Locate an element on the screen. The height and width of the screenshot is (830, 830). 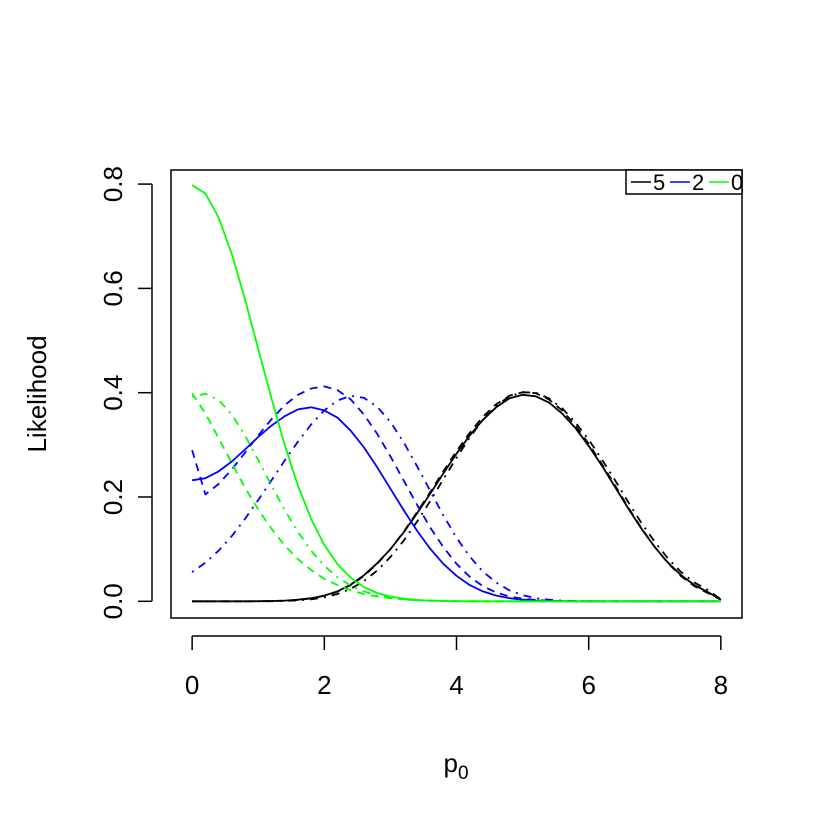
legend: 5 2 0 is located at coordinates (684, 182).